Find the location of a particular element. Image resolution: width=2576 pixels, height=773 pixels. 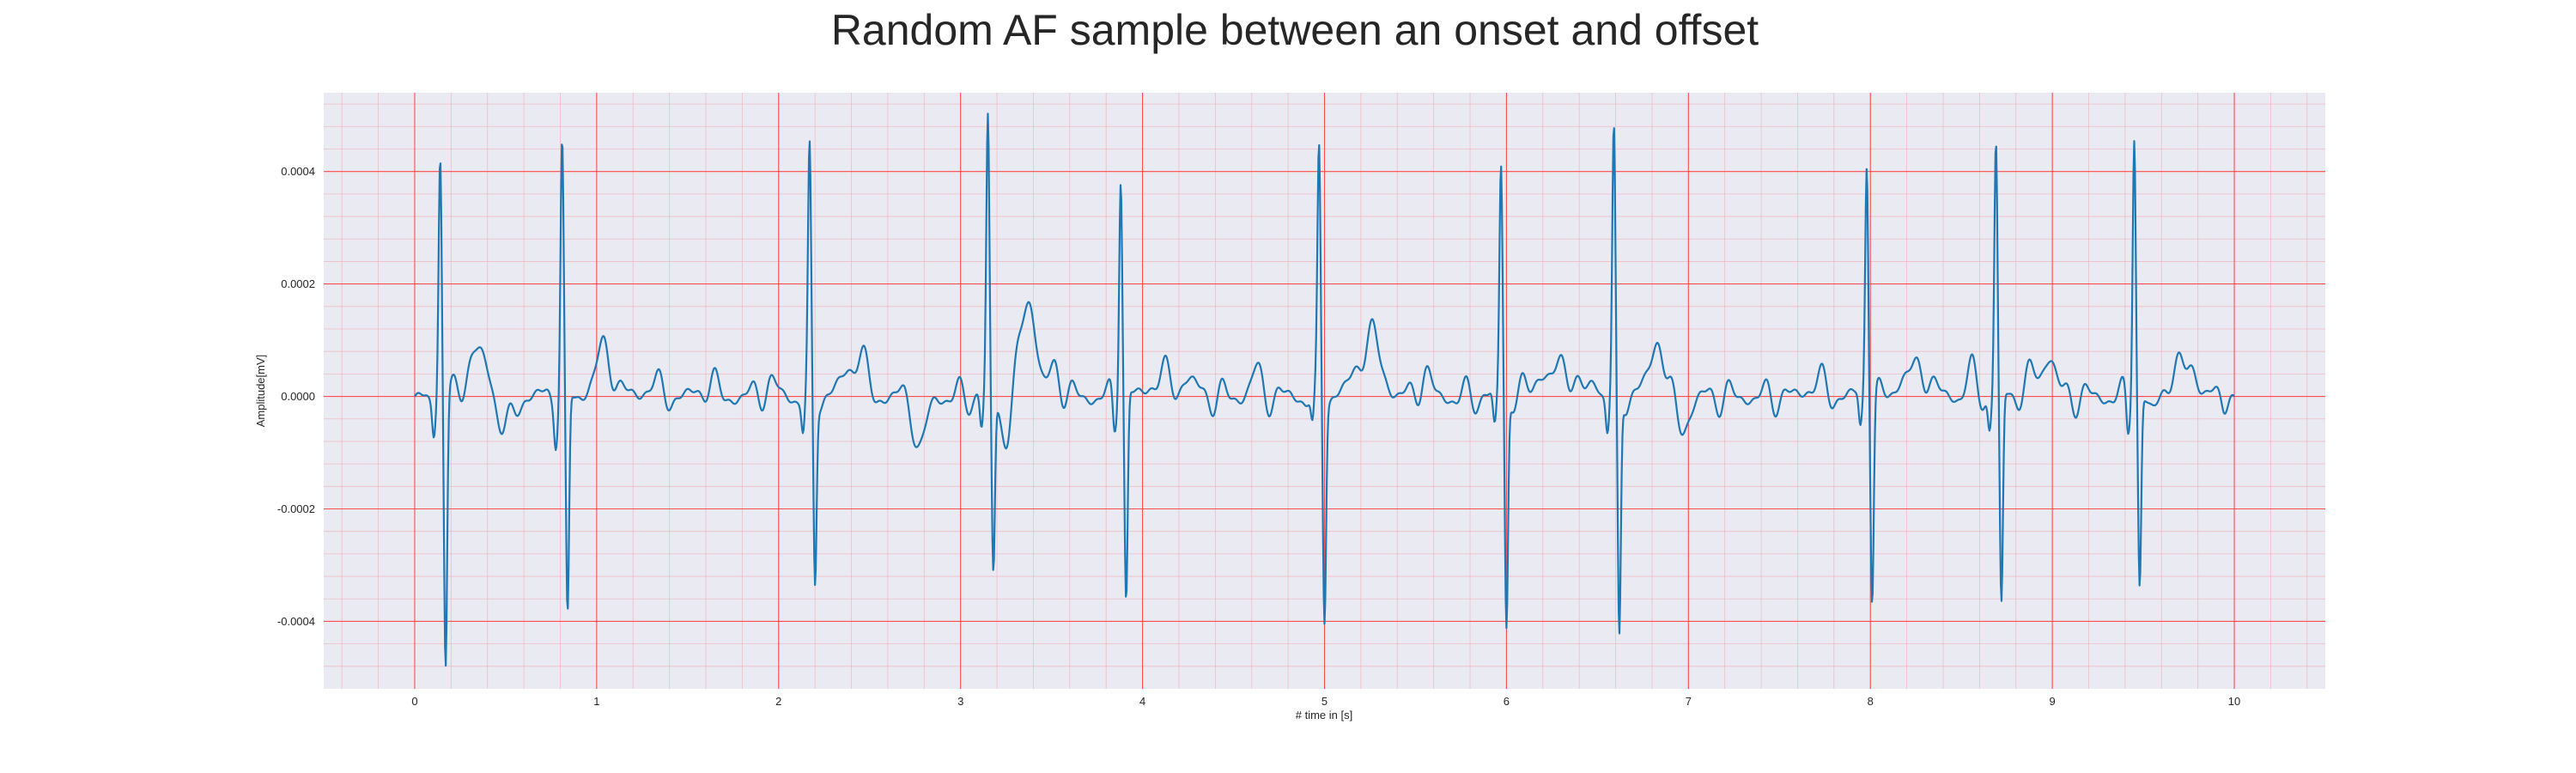

x-axis-ticks: 0 1 2 3 4 5 6 7 8 9 10 is located at coordinates (1325, 701).